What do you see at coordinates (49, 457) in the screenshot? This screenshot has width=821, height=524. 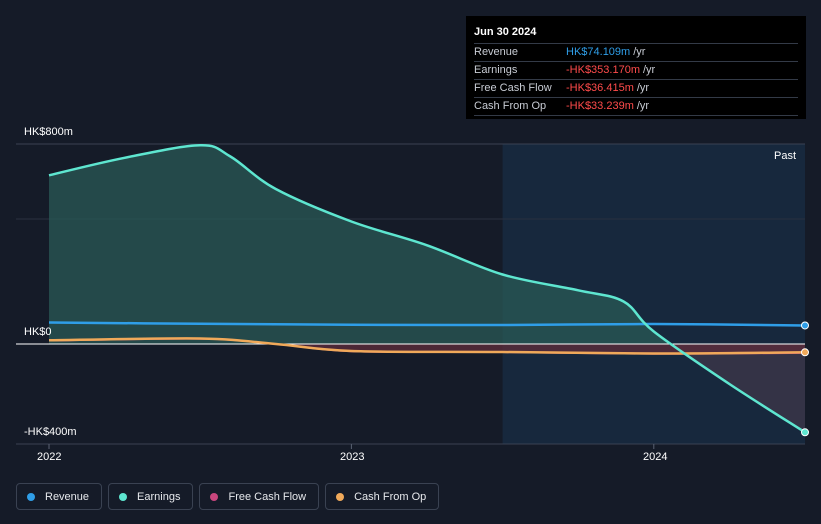 I see `x-tick-label-2022: 2022` at bounding box center [49, 457].